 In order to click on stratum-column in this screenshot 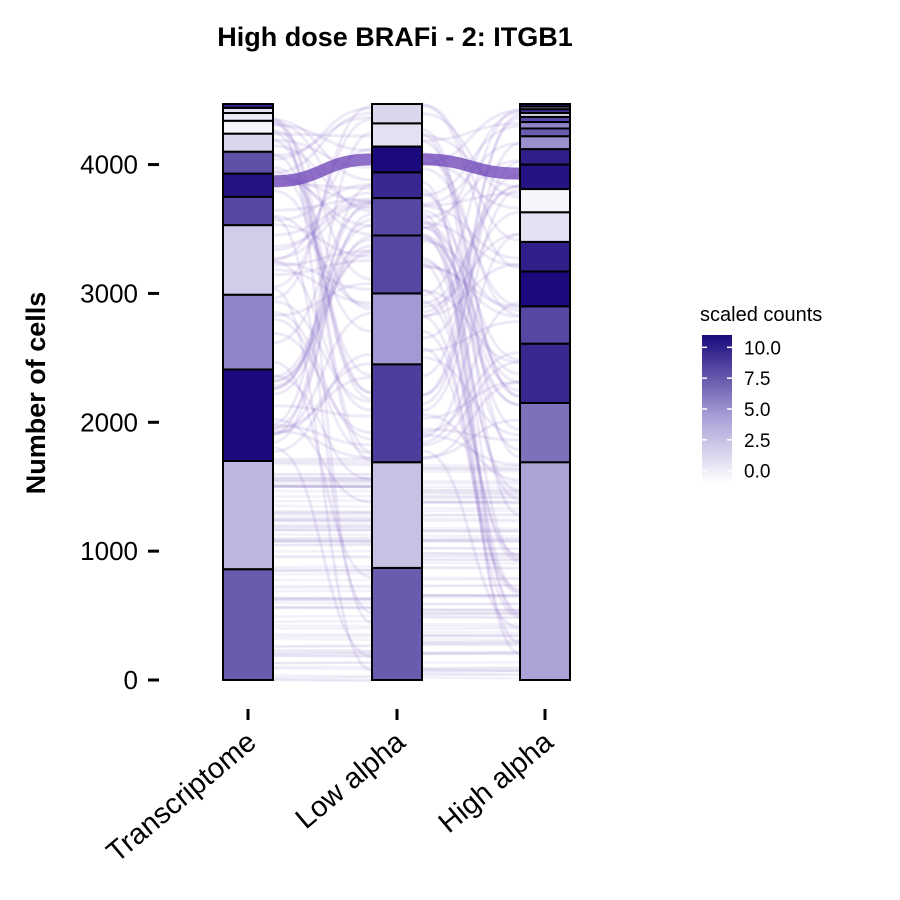, I will do `click(545, 392)`.